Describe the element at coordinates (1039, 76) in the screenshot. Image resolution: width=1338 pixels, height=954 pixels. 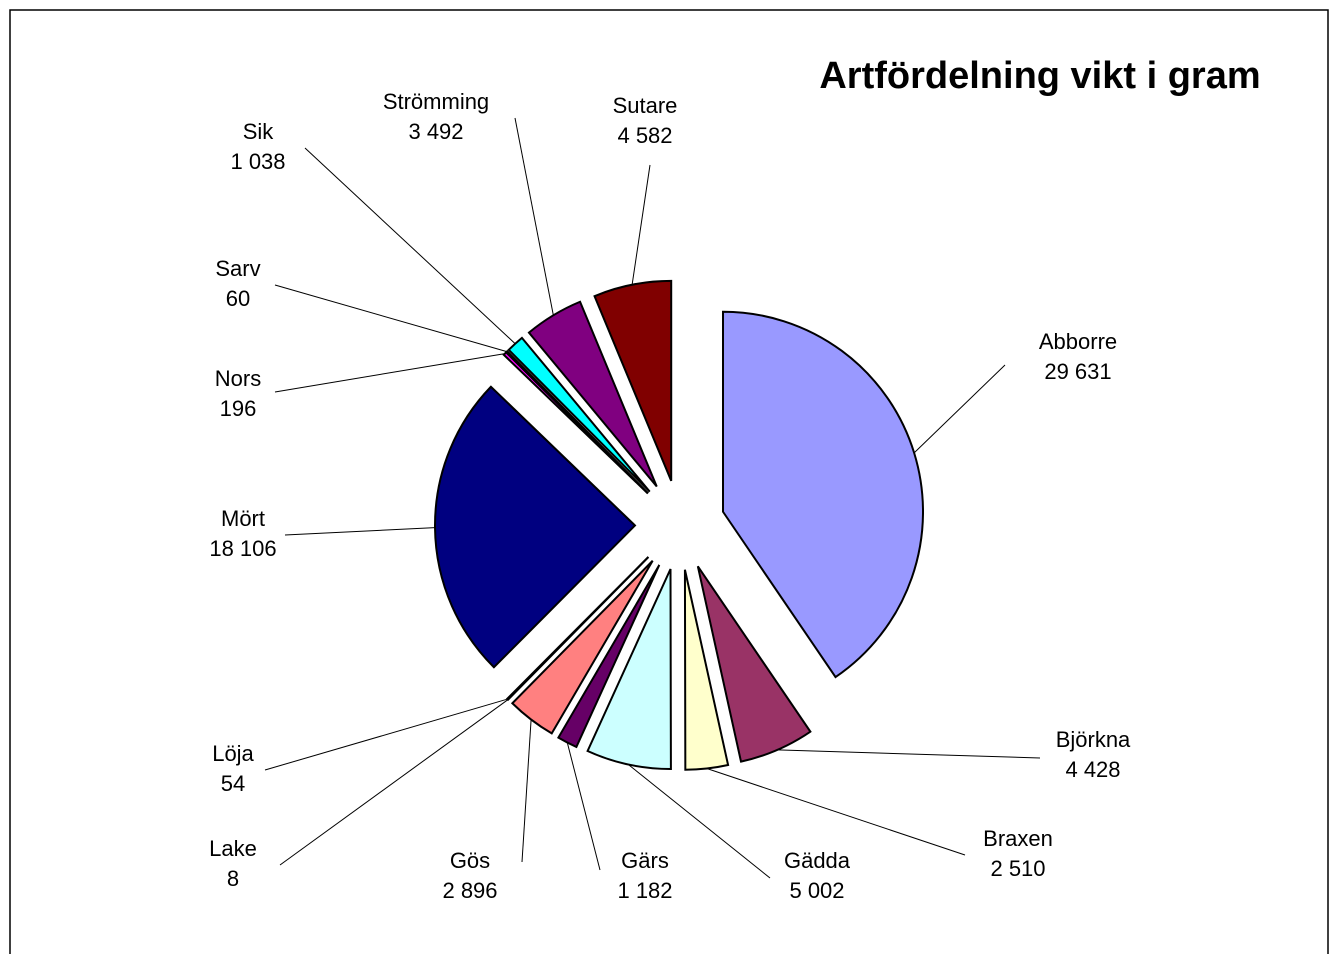
I see `chart-title: Artfördelning vikt i gram` at that location.